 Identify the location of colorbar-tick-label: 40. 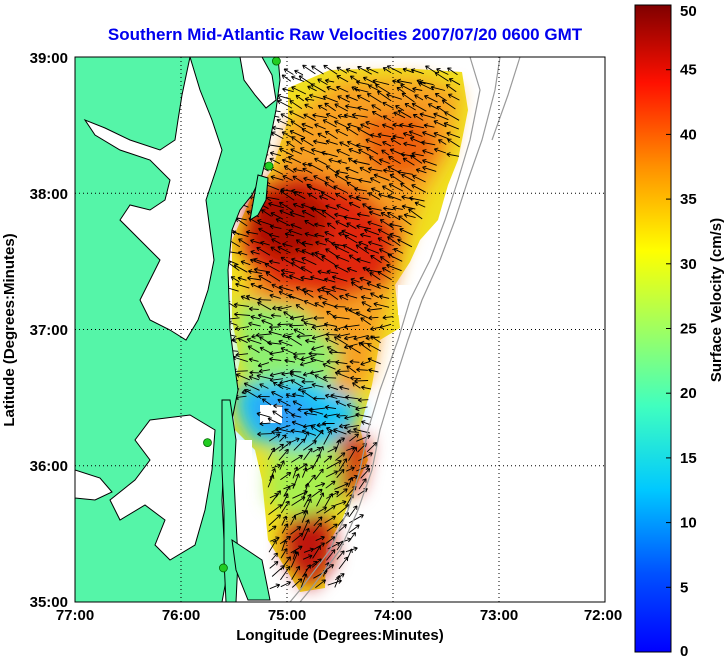
(688, 134).